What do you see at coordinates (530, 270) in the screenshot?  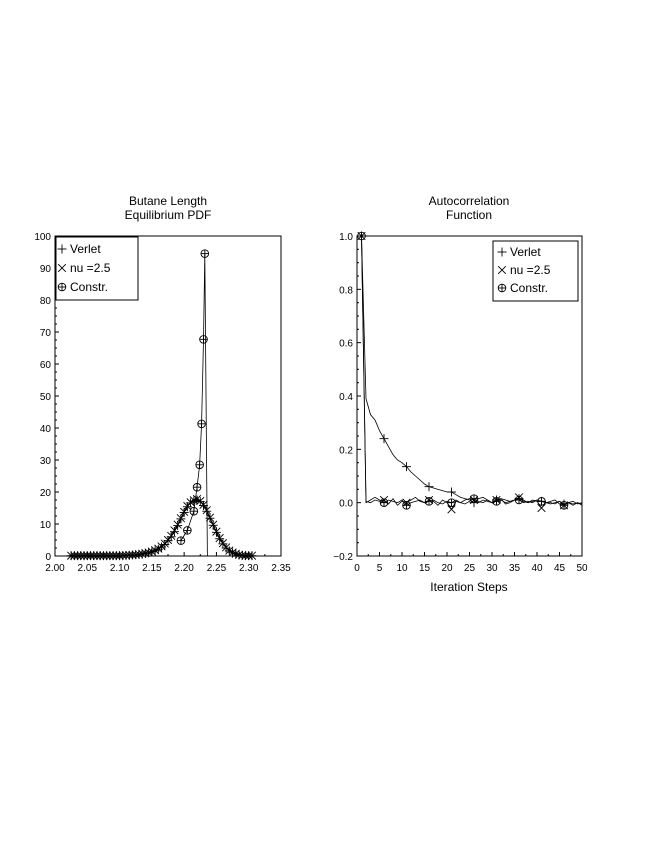 I see `legend-label: nu =2.5` at bounding box center [530, 270].